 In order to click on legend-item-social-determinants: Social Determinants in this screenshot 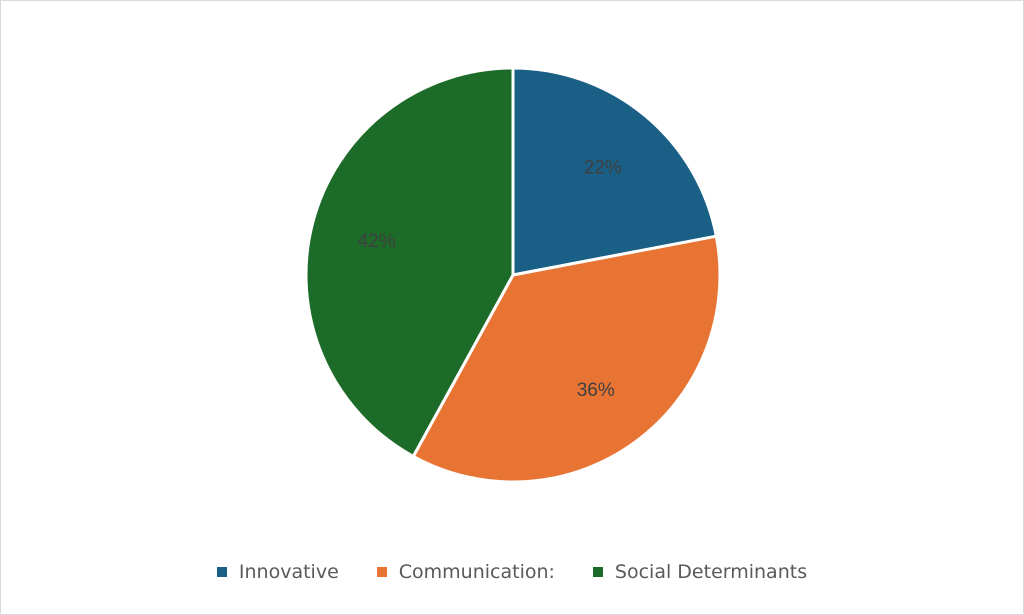, I will do `click(700, 572)`.